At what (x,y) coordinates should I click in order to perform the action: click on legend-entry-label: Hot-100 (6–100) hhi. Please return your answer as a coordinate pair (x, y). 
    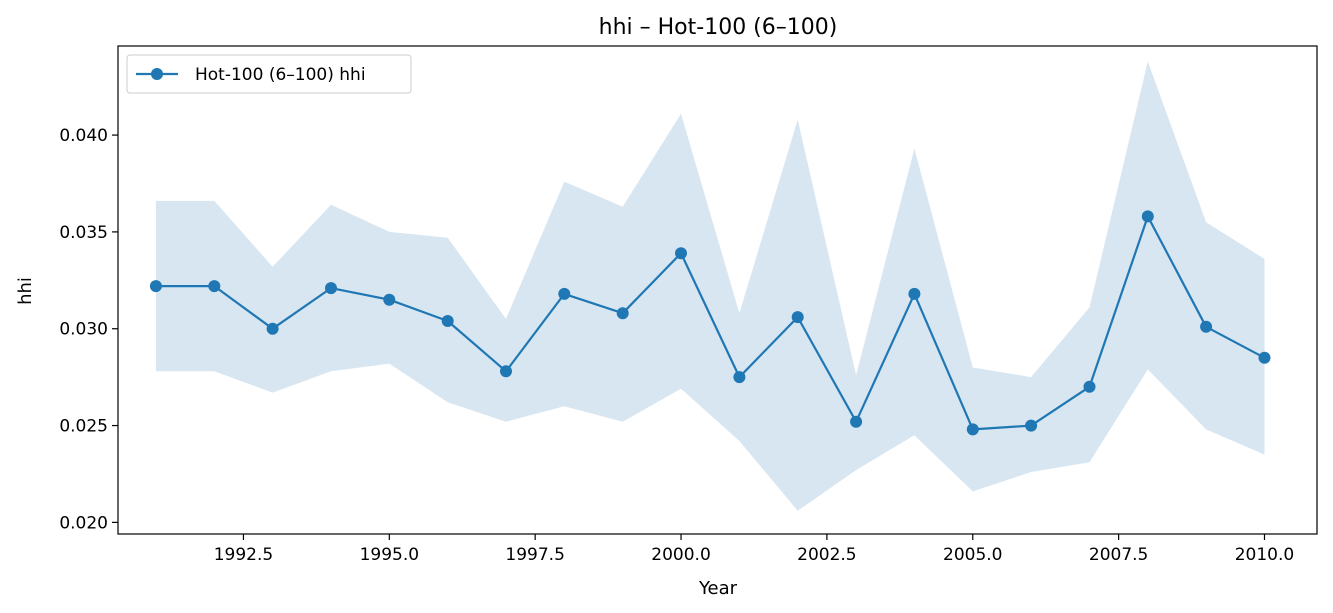
    Looking at the image, I should click on (280, 75).